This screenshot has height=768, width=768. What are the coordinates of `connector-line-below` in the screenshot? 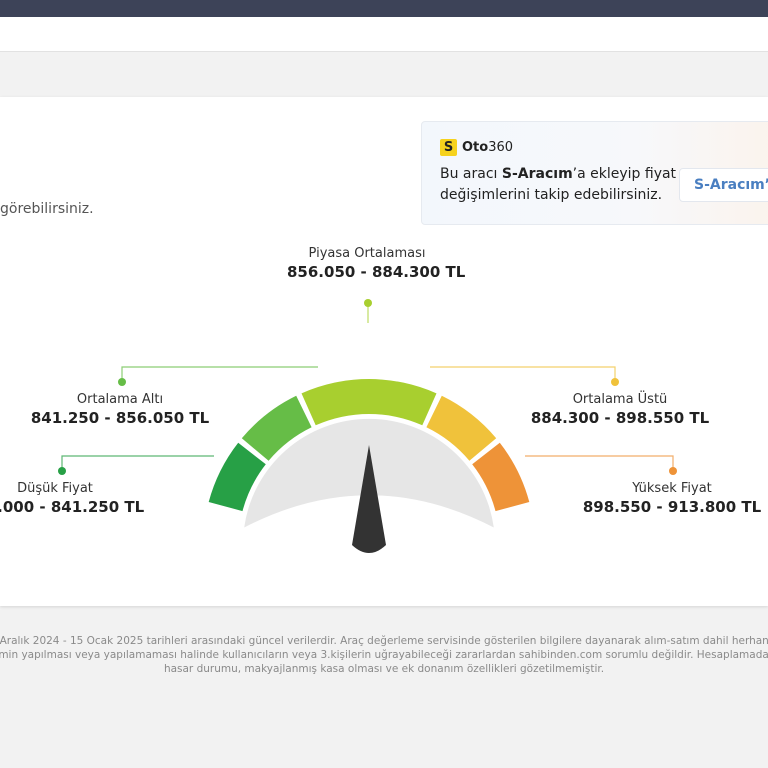 It's located at (219, 374).